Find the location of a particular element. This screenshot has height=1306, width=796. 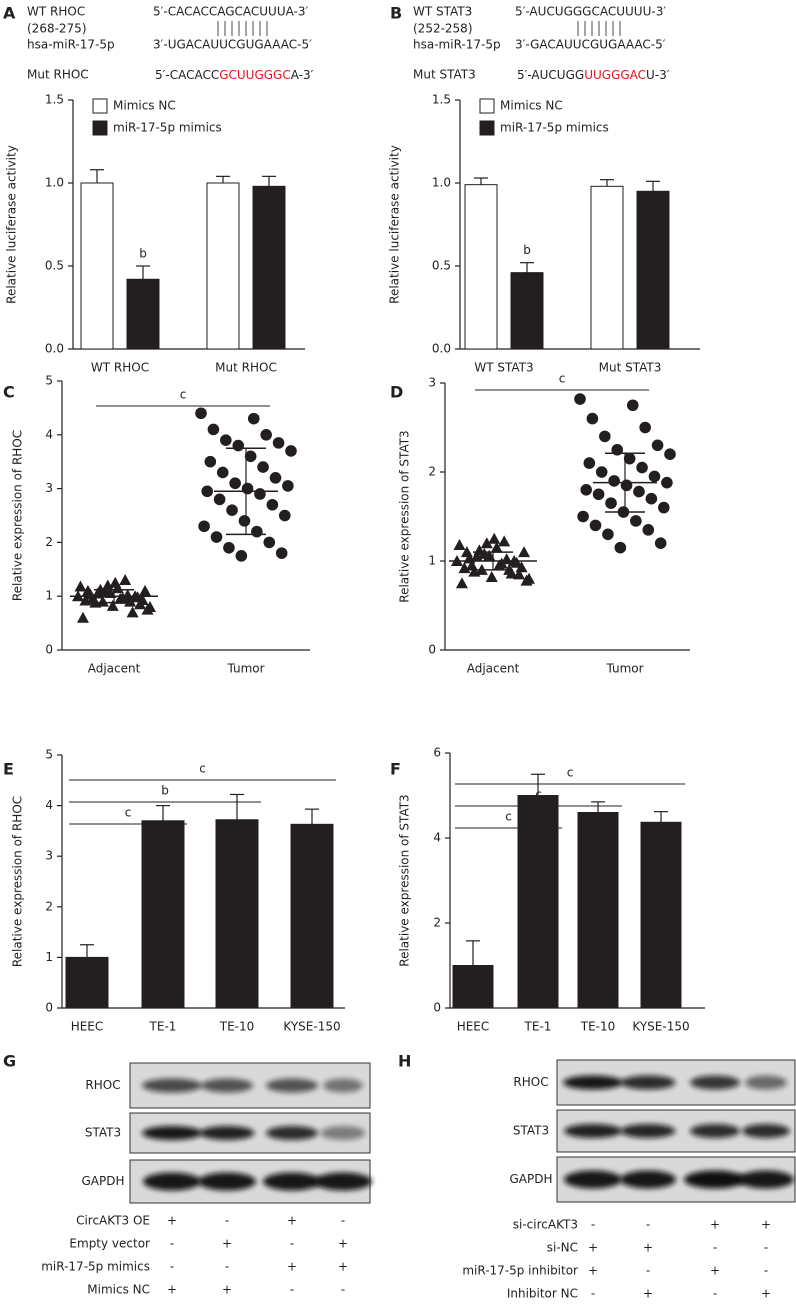

mutant-sequence-part: U-3′ is located at coordinates (658, 75).